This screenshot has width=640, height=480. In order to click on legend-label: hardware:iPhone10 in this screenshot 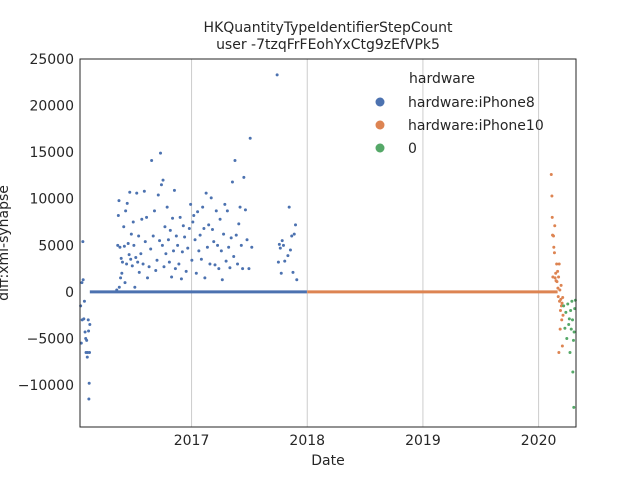, I will do `click(476, 126)`.